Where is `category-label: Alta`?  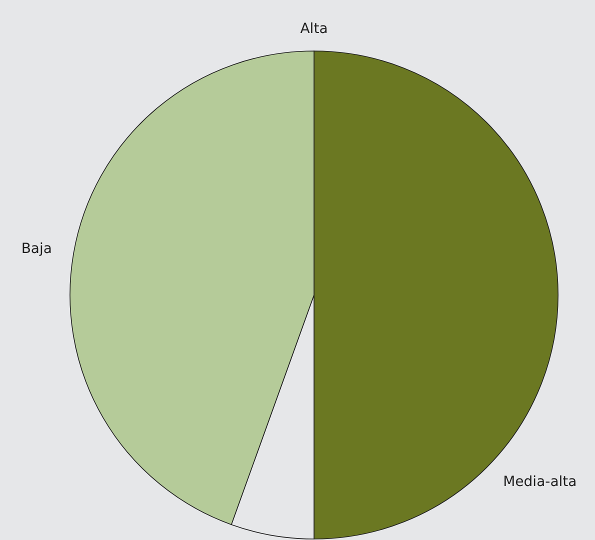
category-label: Alta is located at coordinates (314, 28).